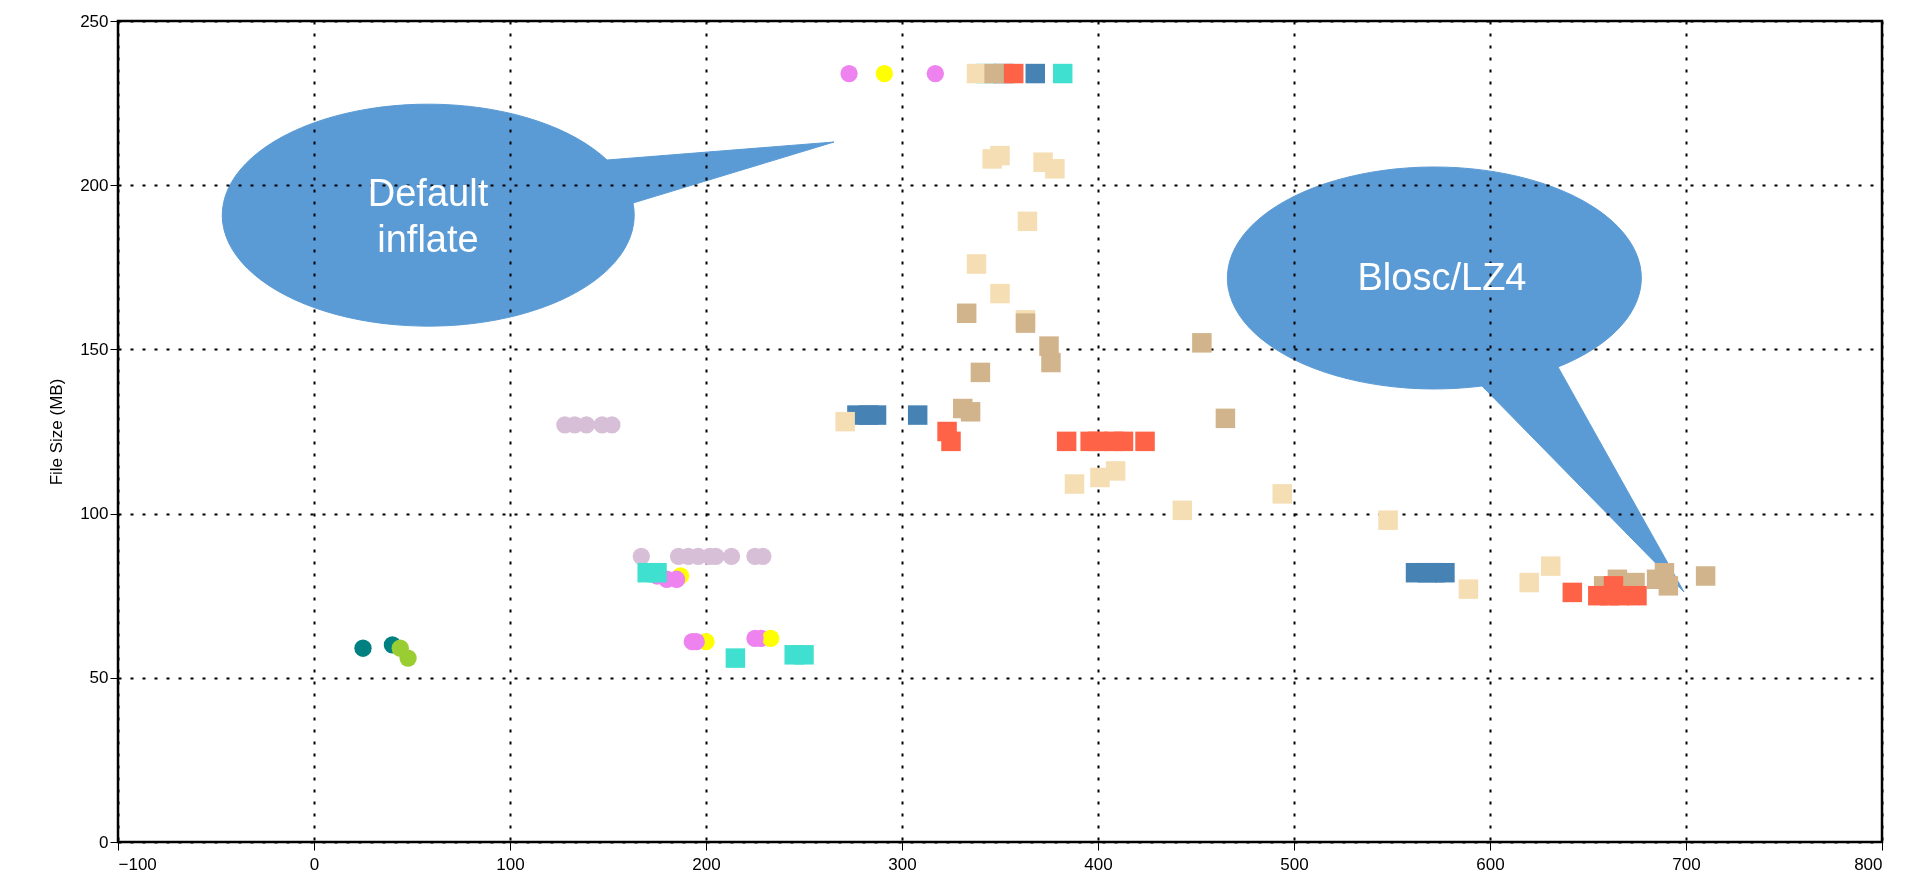 Image resolution: width=1916 pixels, height=880 pixels. I want to click on annotation: Default inflate, so click(428, 216).